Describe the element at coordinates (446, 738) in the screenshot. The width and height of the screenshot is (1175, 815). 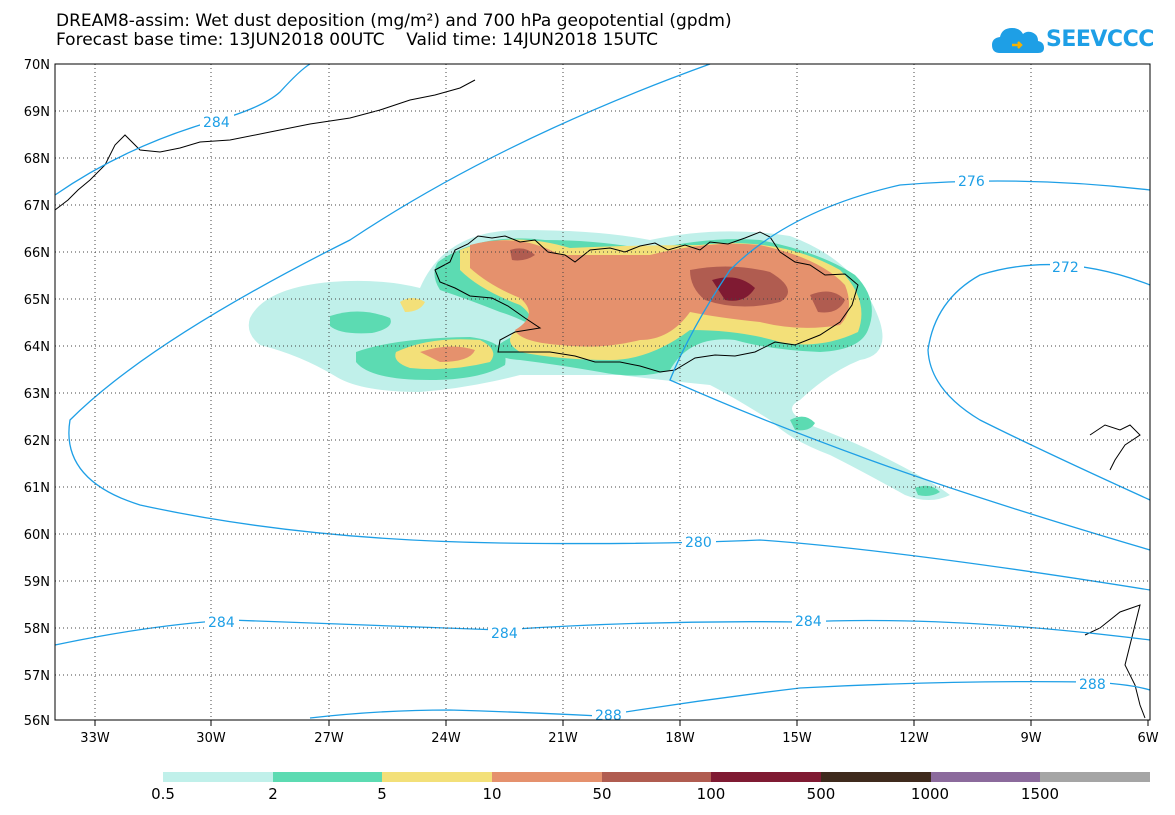
I see `lon-label: 24W` at that location.